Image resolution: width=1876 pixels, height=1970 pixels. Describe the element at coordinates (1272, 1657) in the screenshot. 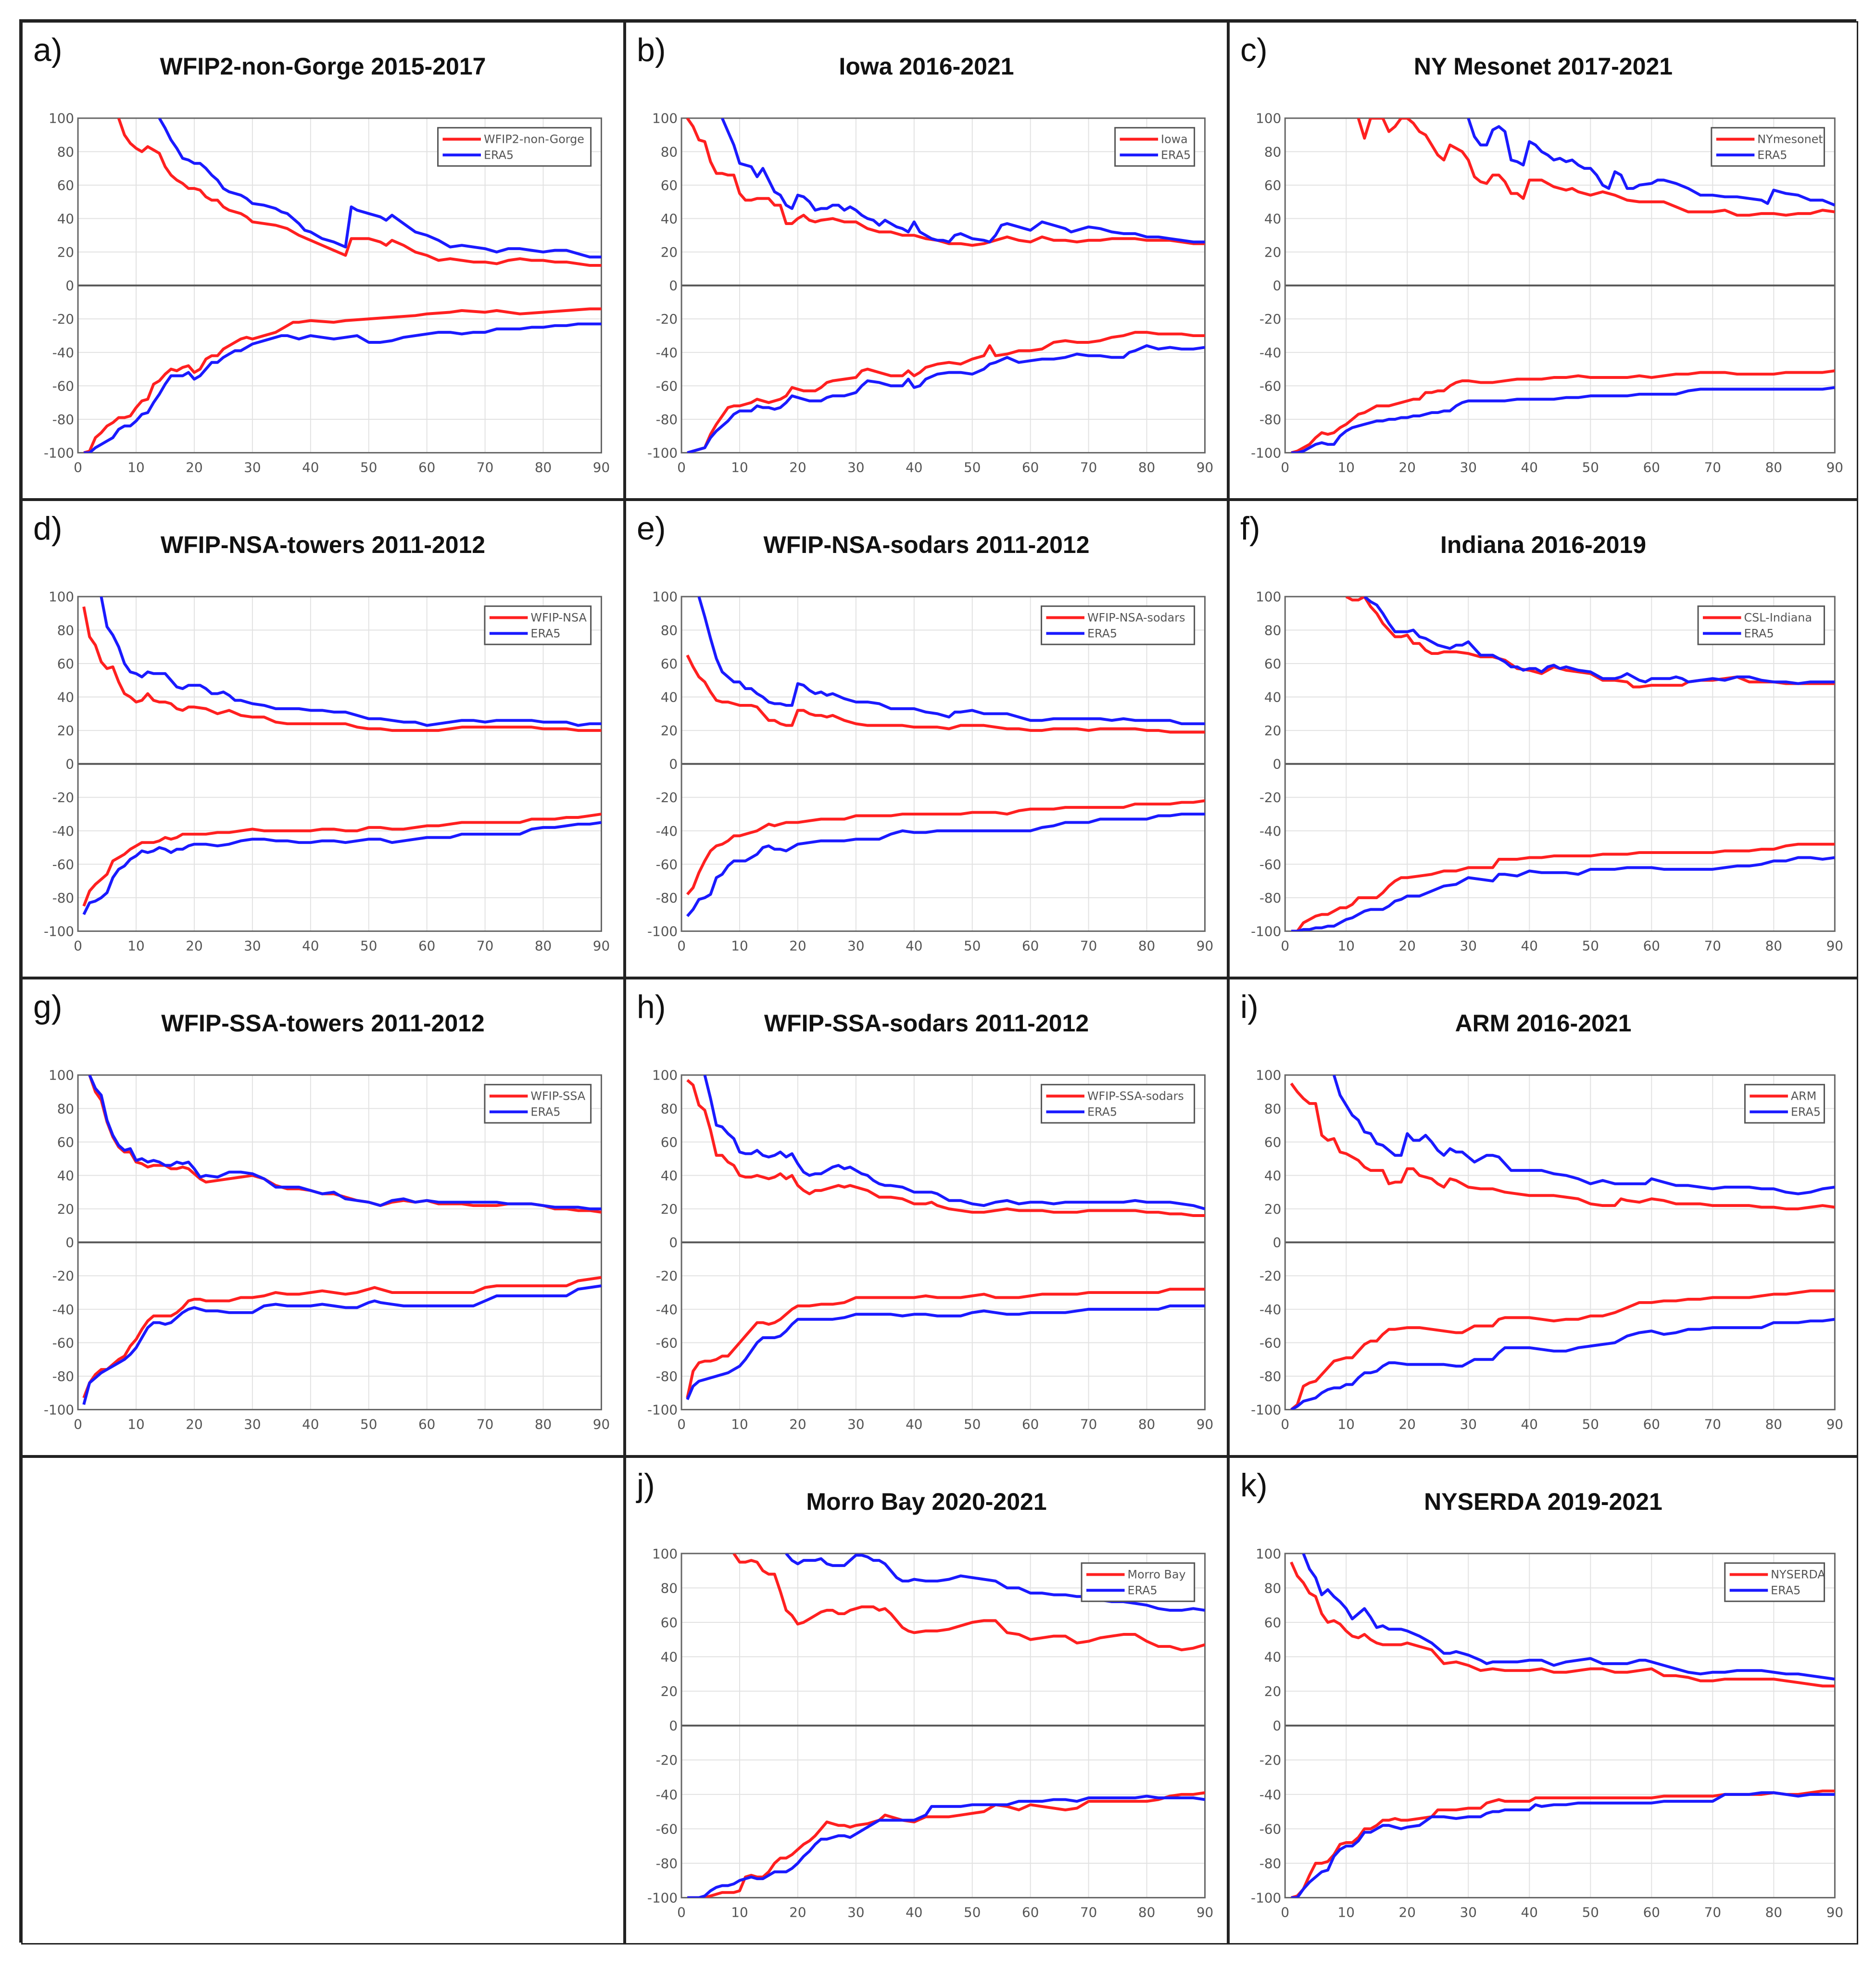

I see `y-tick-label: 40` at that location.